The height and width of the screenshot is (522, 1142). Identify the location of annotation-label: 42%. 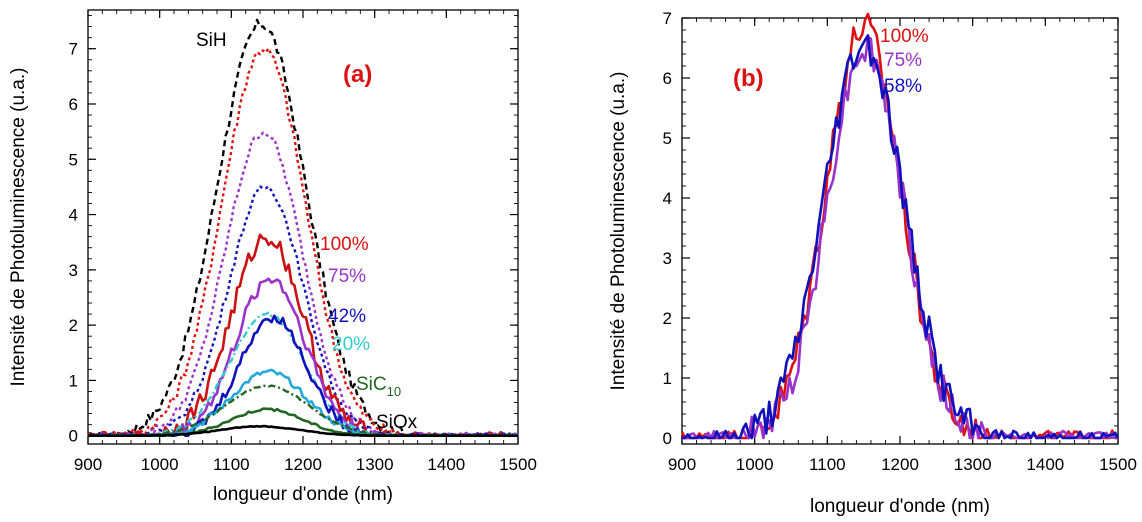
(347, 316).